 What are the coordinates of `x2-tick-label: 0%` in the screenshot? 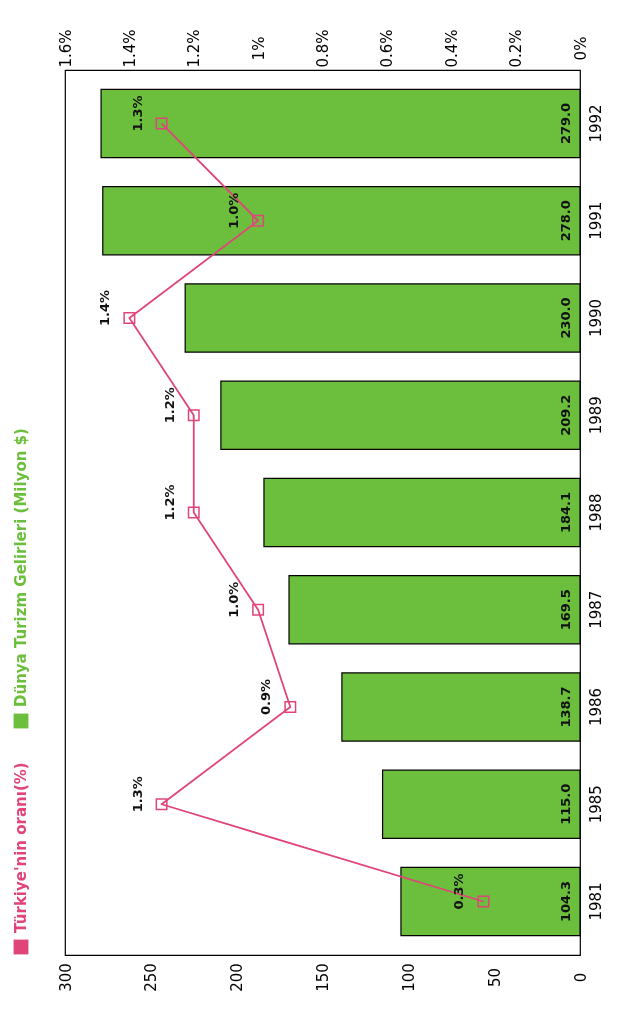 It's located at (580, 48).